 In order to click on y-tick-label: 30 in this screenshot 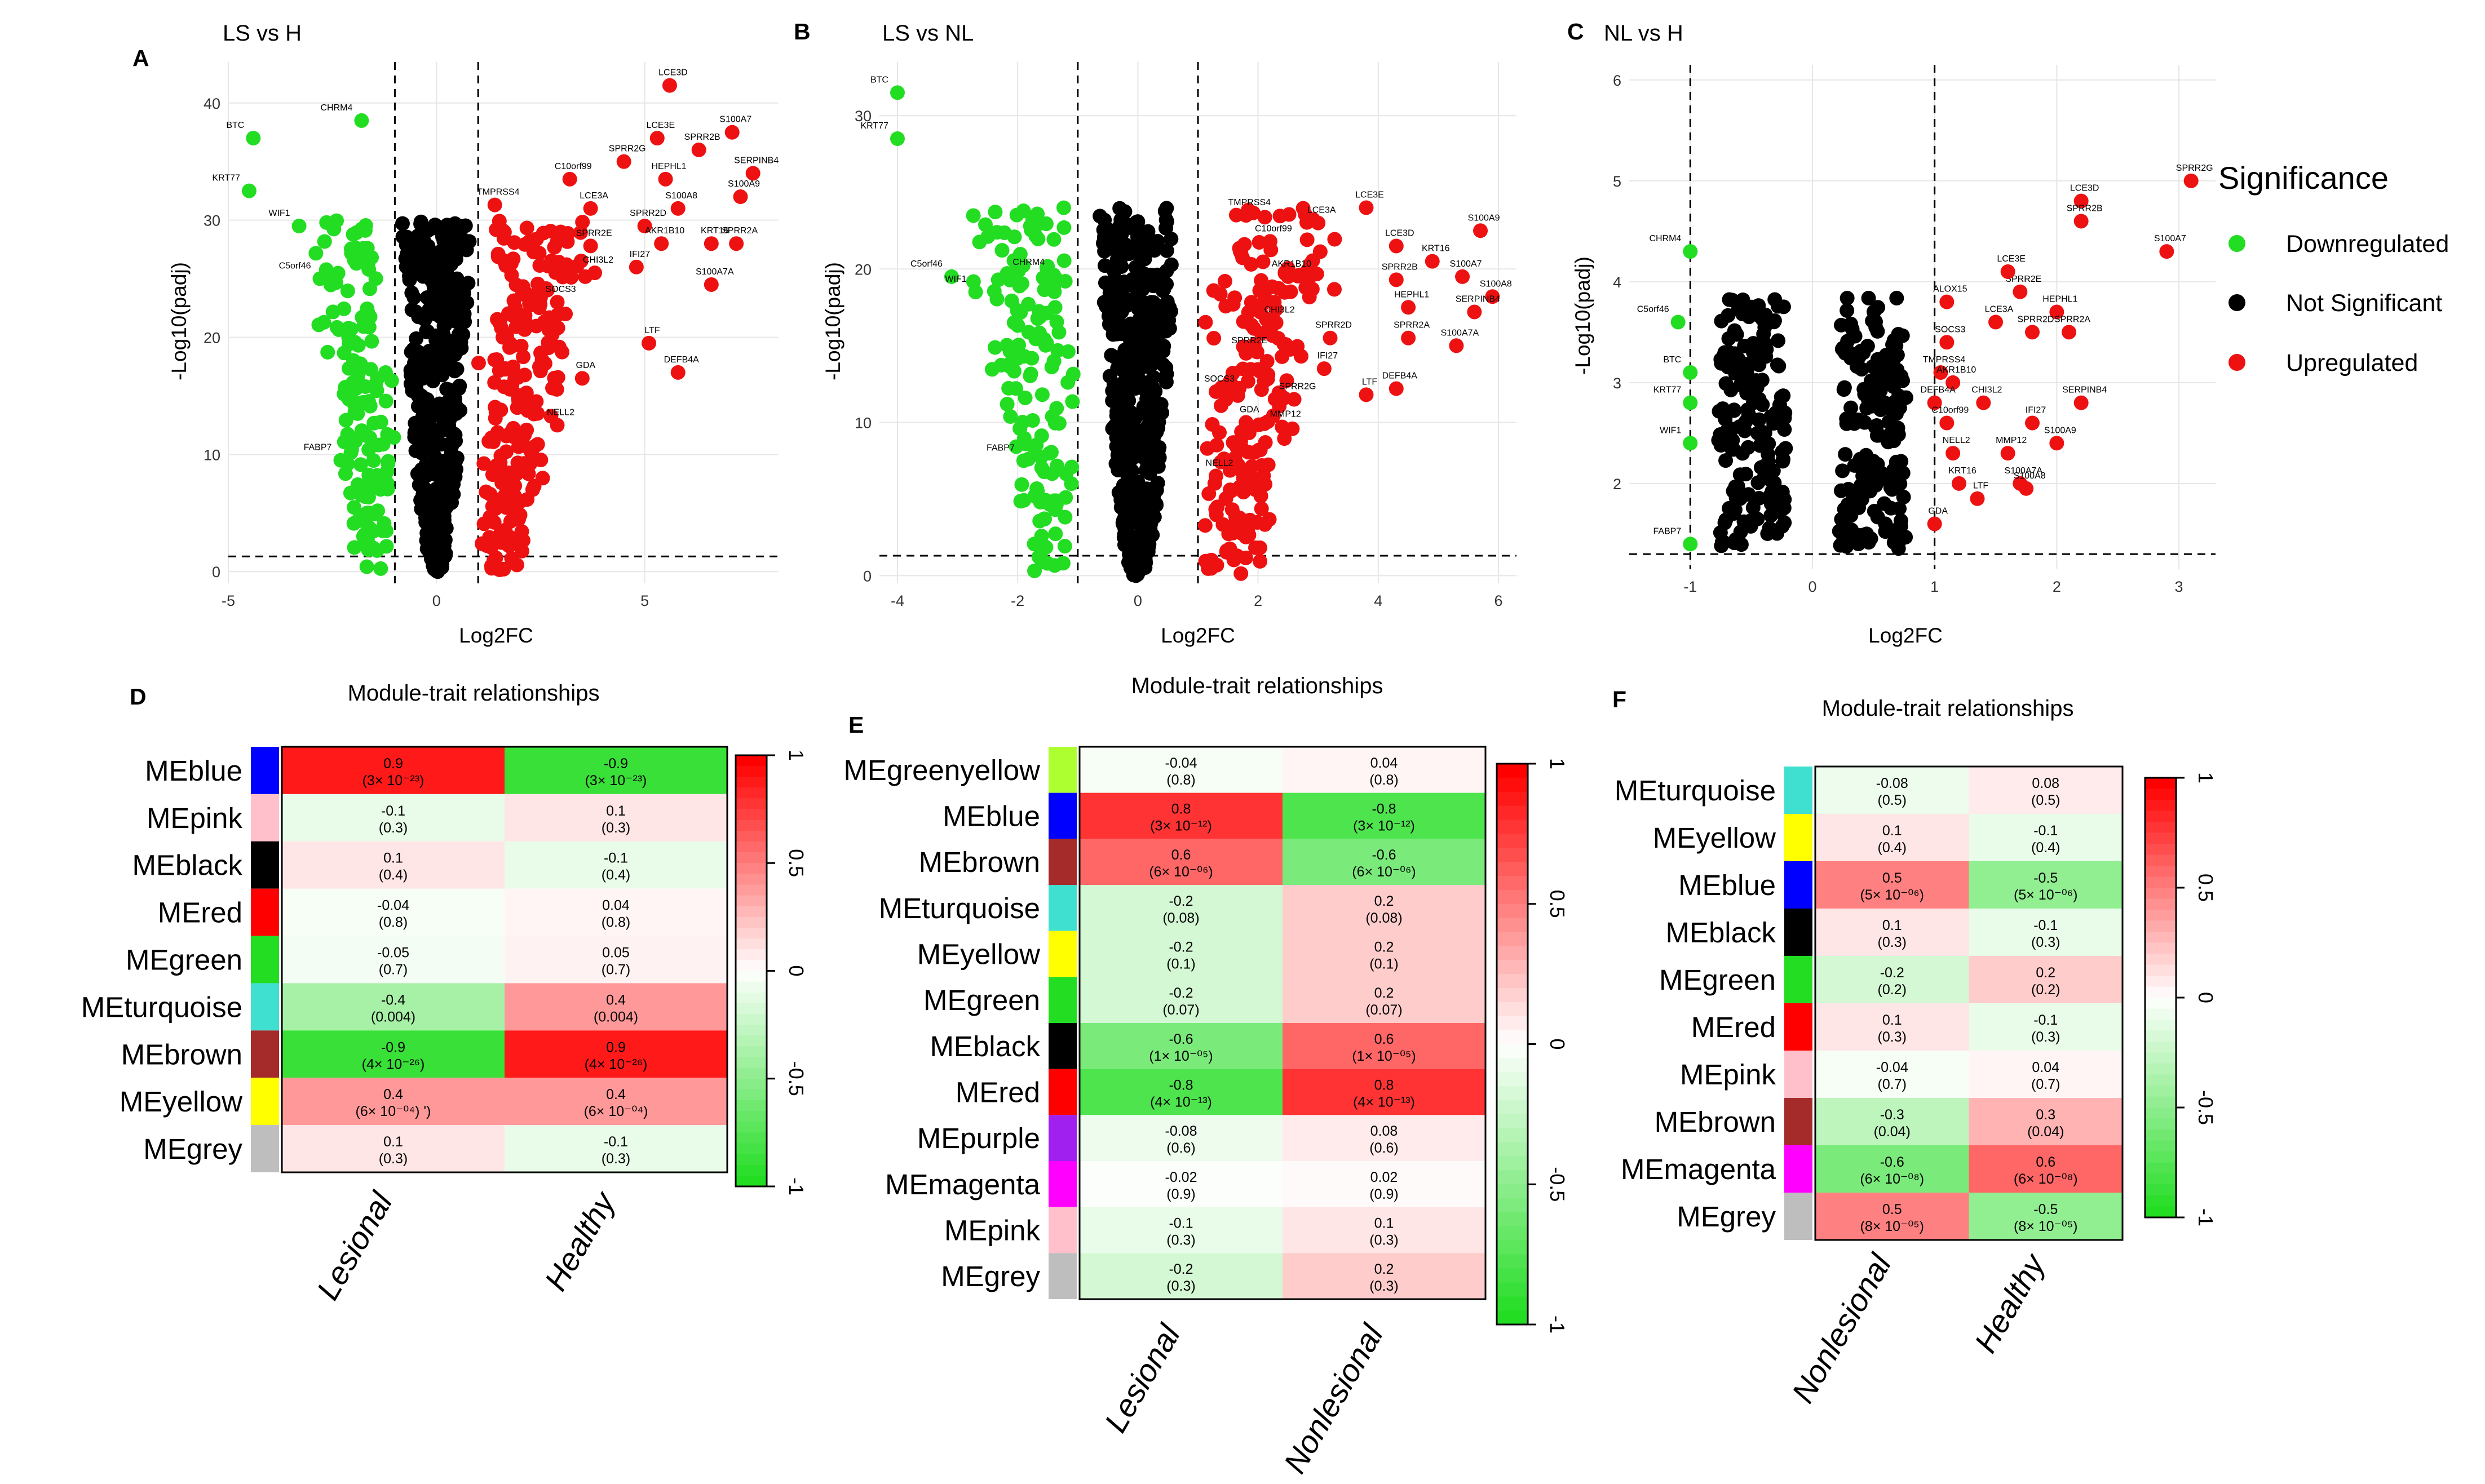, I will do `click(863, 116)`.